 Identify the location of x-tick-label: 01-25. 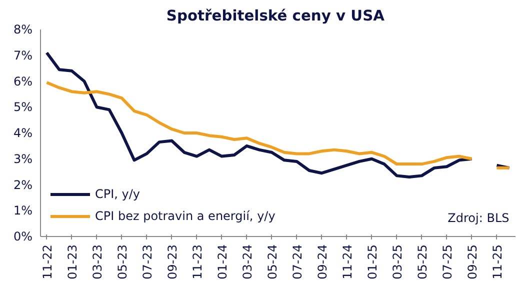
(372, 262).